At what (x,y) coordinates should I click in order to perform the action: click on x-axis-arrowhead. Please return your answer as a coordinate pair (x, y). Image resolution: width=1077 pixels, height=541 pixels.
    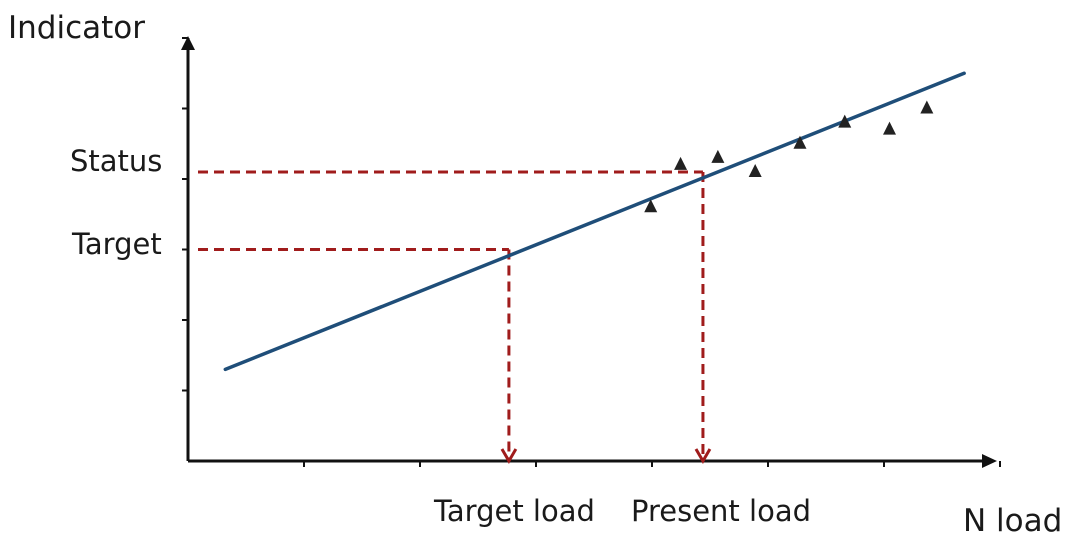
    Looking at the image, I should click on (989, 461).